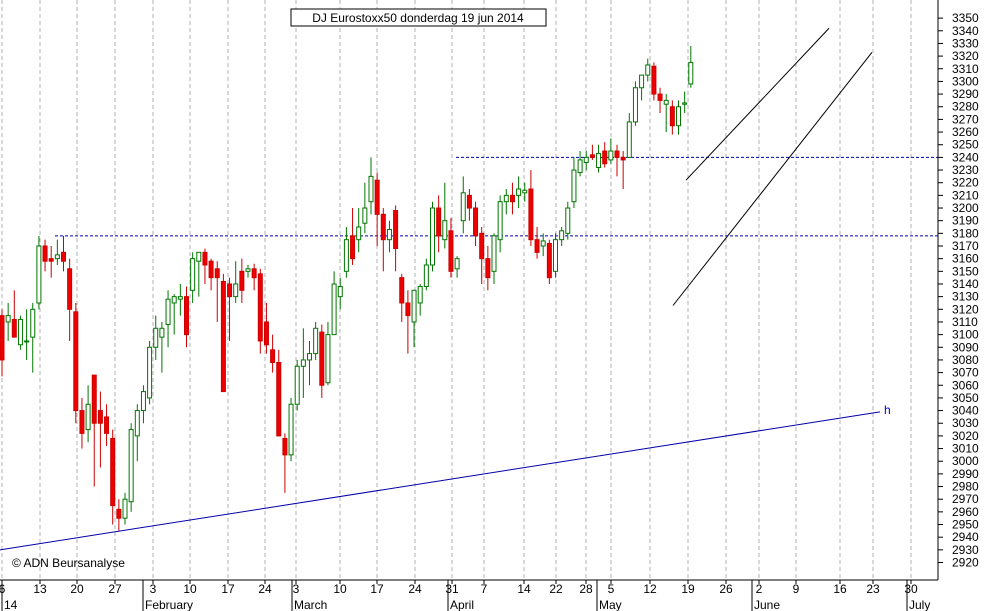  What do you see at coordinates (965, 525) in the screenshot?
I see `price-tick-label: 2950` at bounding box center [965, 525].